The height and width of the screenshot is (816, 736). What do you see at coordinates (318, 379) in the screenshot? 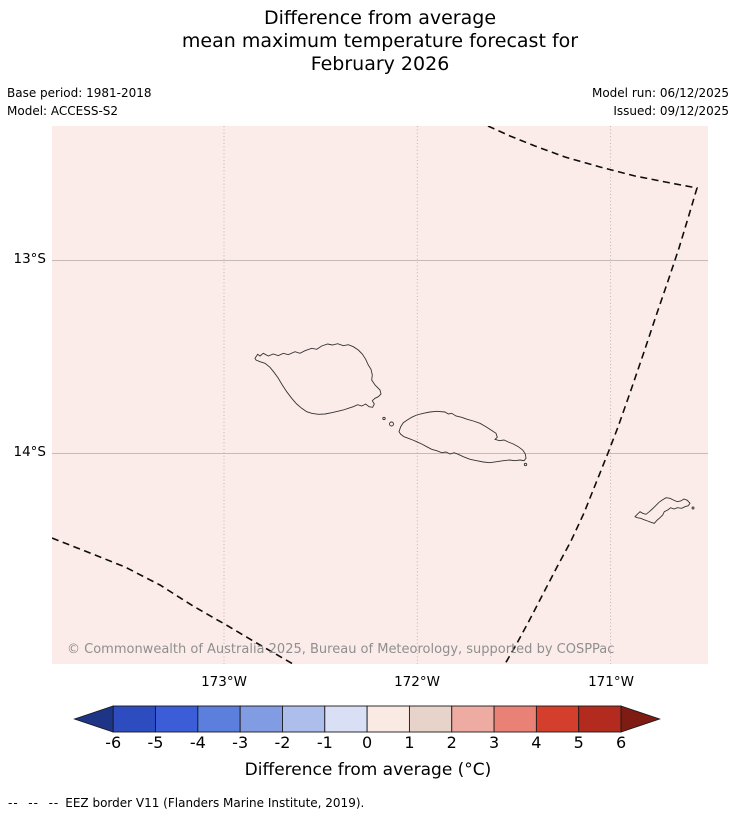
I see `island-savaii` at bounding box center [318, 379].